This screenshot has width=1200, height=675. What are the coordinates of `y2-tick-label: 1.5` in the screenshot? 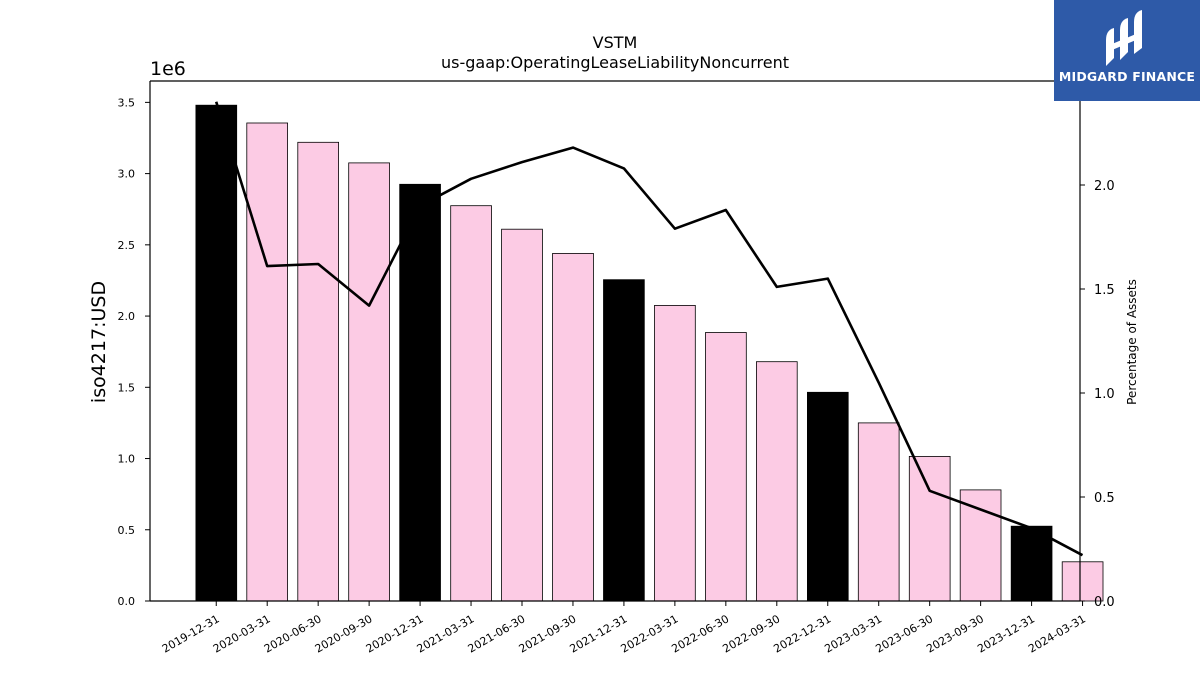 It's located at (1104, 290).